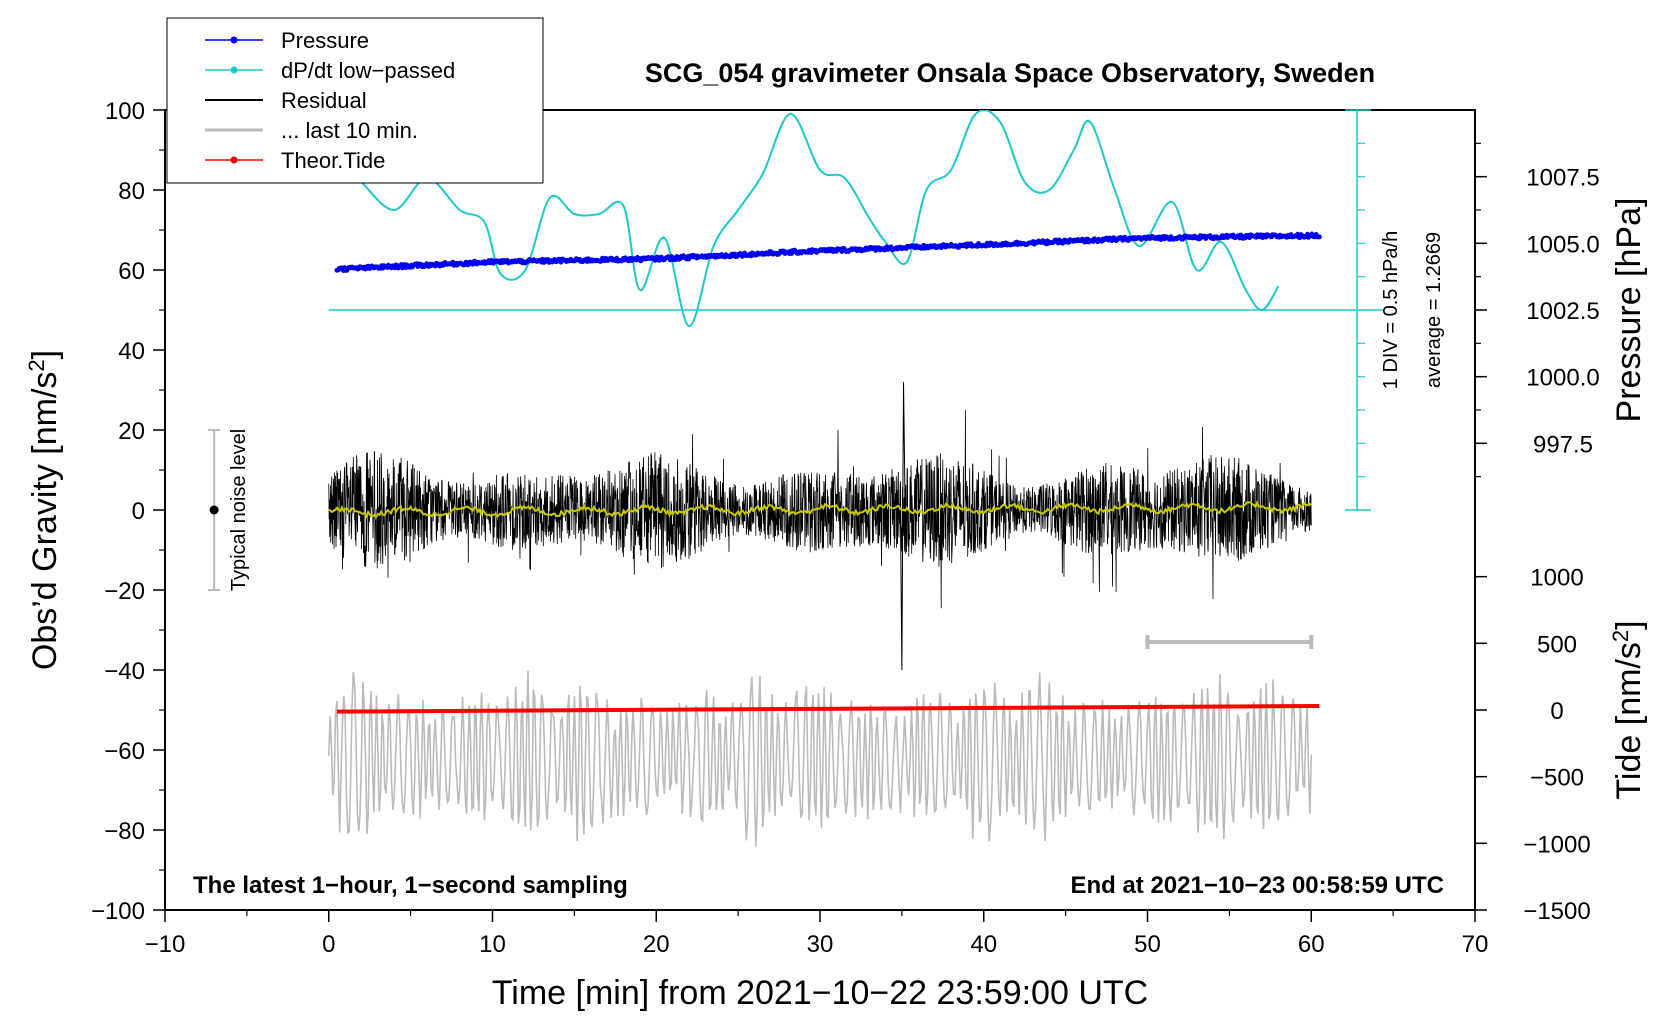  I want to click on series-pressure, so click(828, 252).